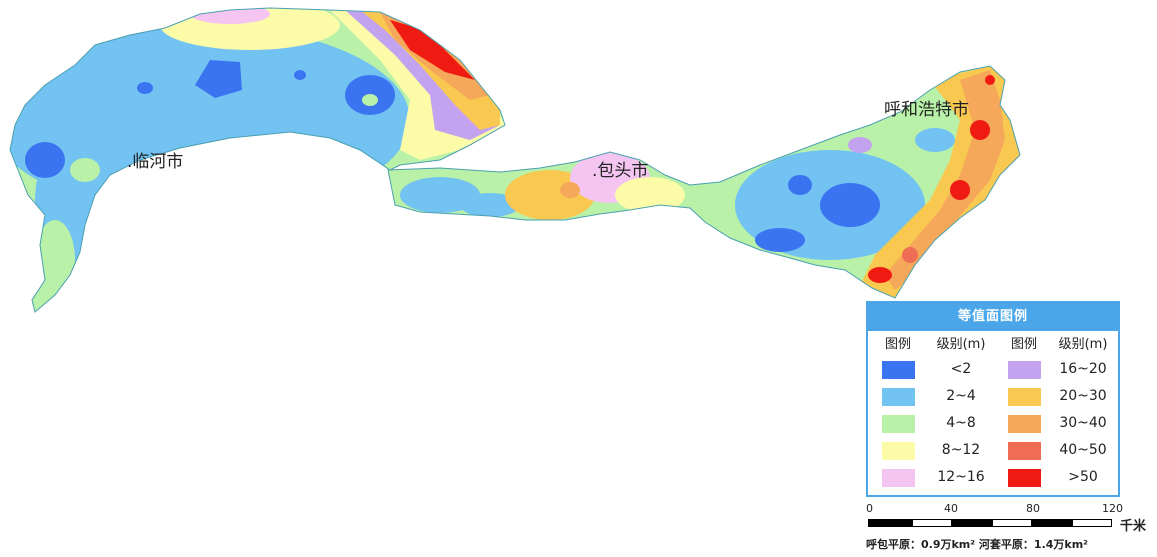 The width and height of the screenshot is (1157, 557). I want to click on legend-level: 12~16, so click(961, 477).